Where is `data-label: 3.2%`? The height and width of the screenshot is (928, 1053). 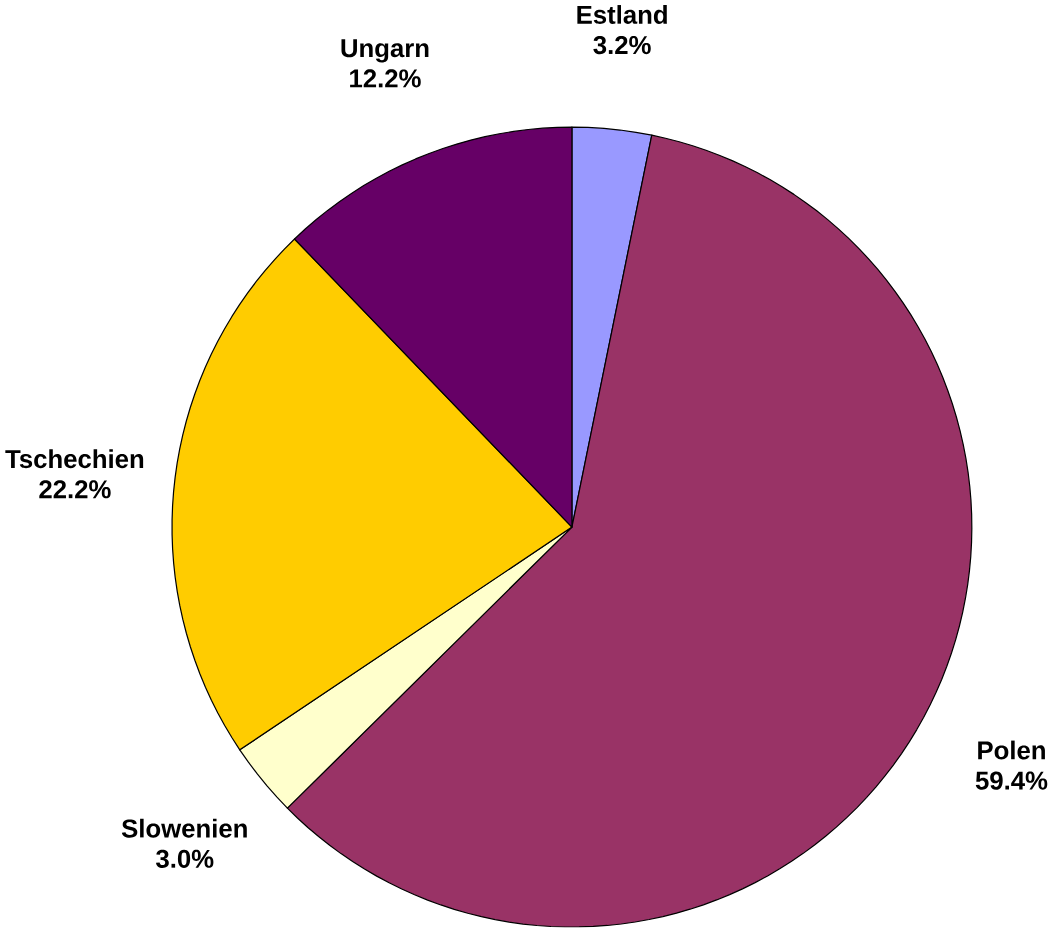 data-label: 3.2% is located at coordinates (622, 45).